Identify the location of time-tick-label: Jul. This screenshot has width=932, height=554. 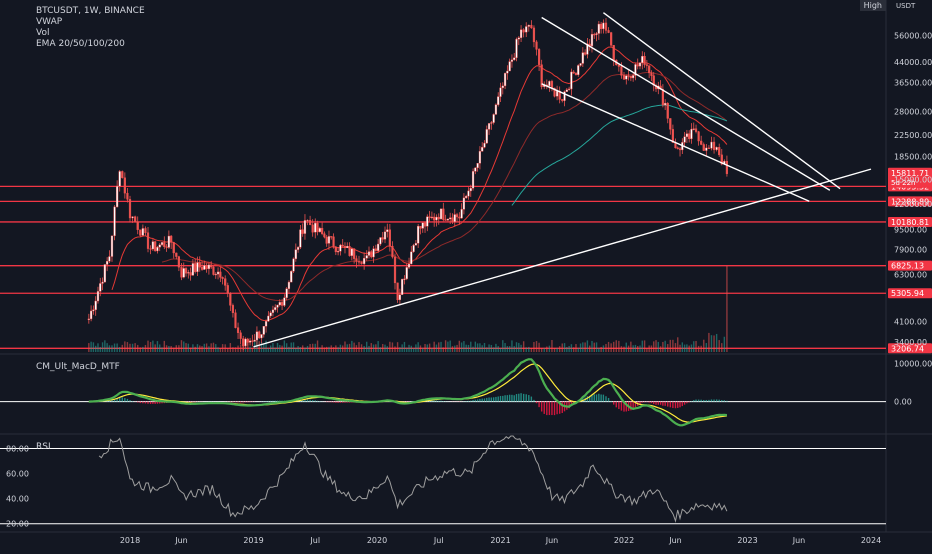
(438, 540).